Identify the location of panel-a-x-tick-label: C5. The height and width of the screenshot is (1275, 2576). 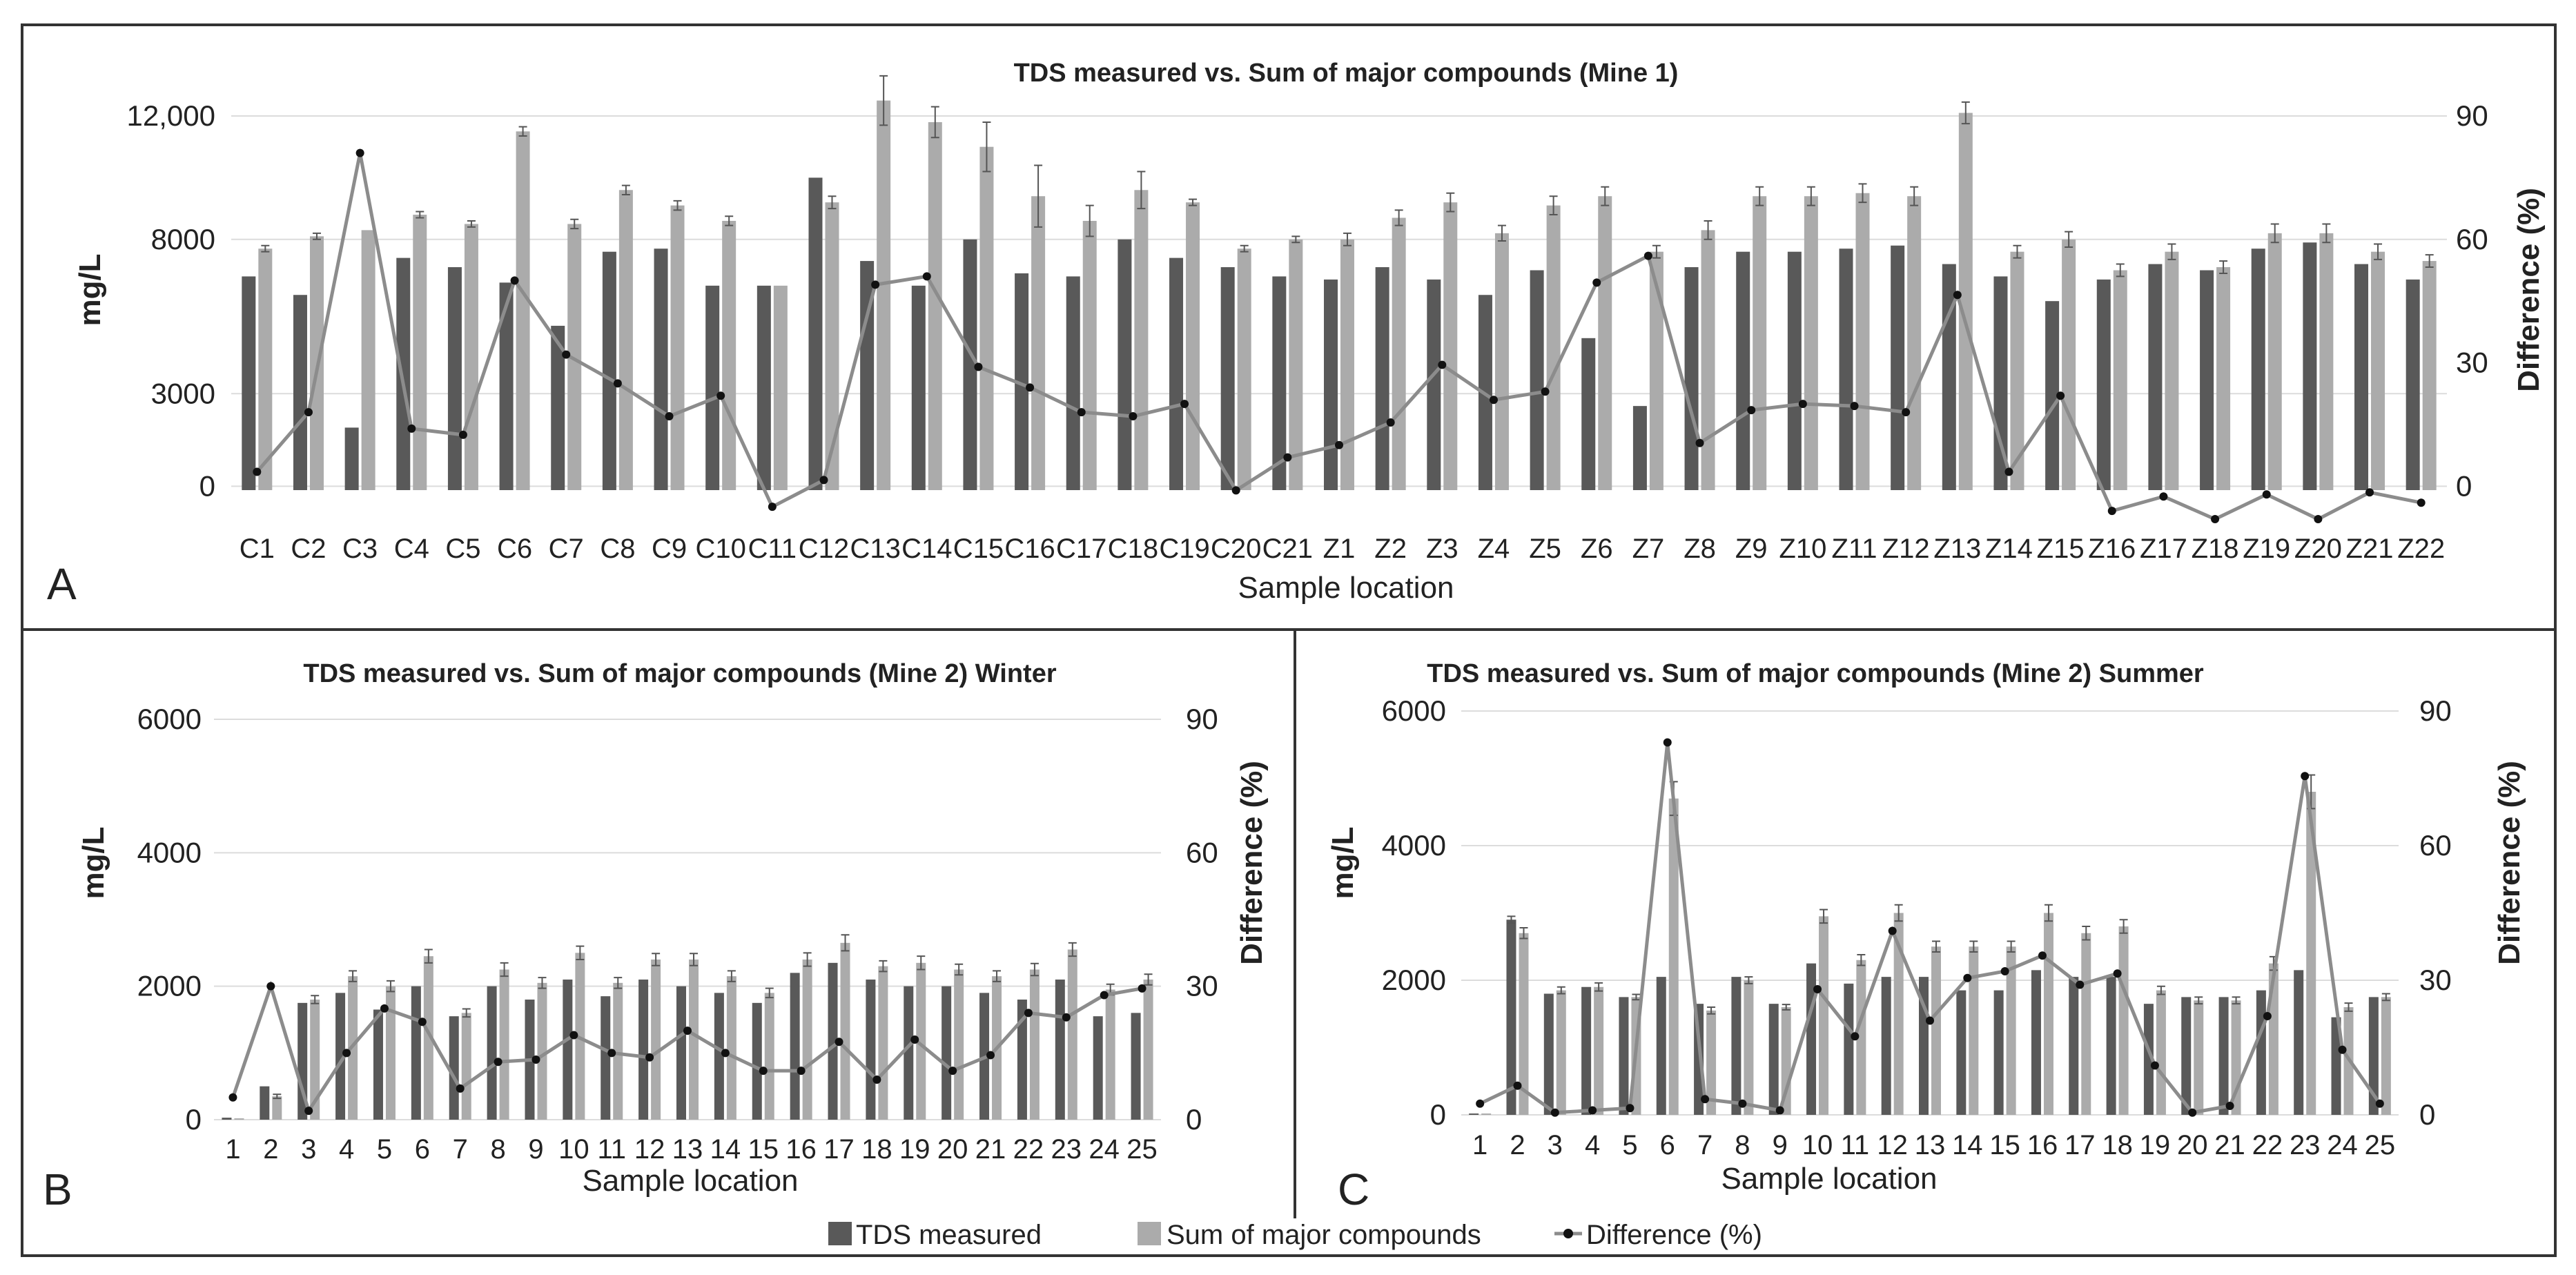
(462, 549).